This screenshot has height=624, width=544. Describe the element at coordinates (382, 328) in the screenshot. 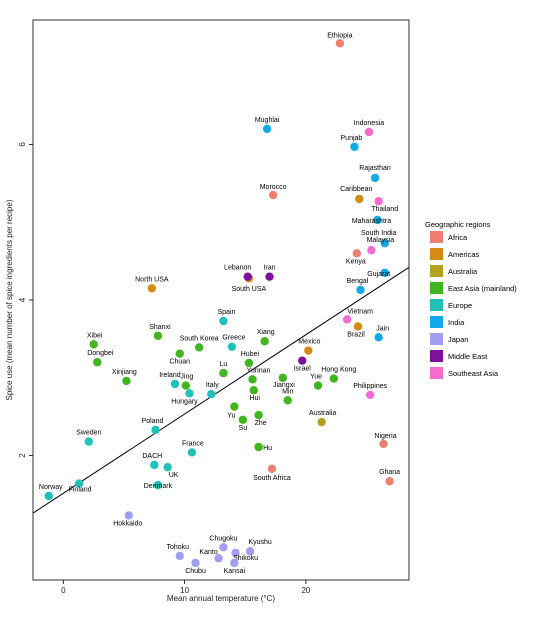

I see `data-point-label: Jain` at that location.